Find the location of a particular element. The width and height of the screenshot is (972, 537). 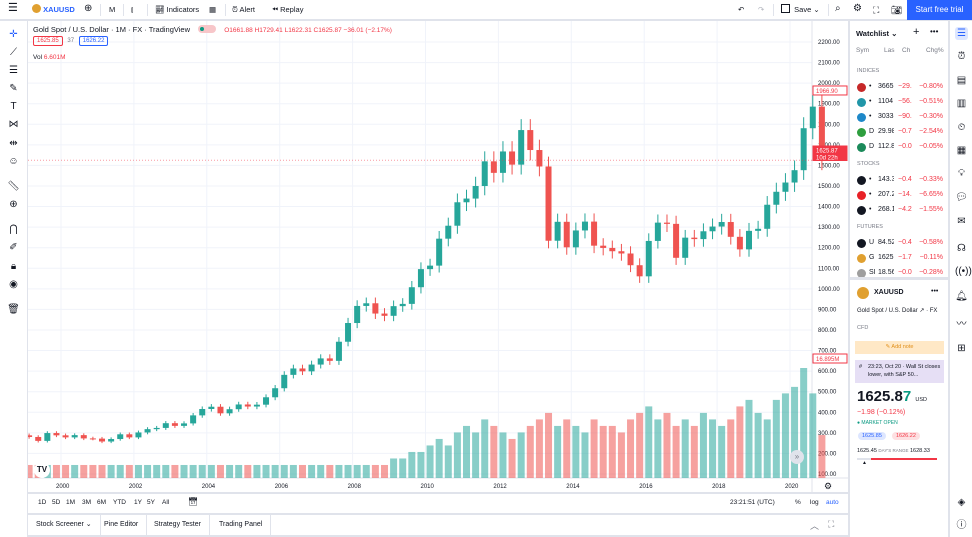

help-icon: ⓘ is located at coordinates (961, 525).